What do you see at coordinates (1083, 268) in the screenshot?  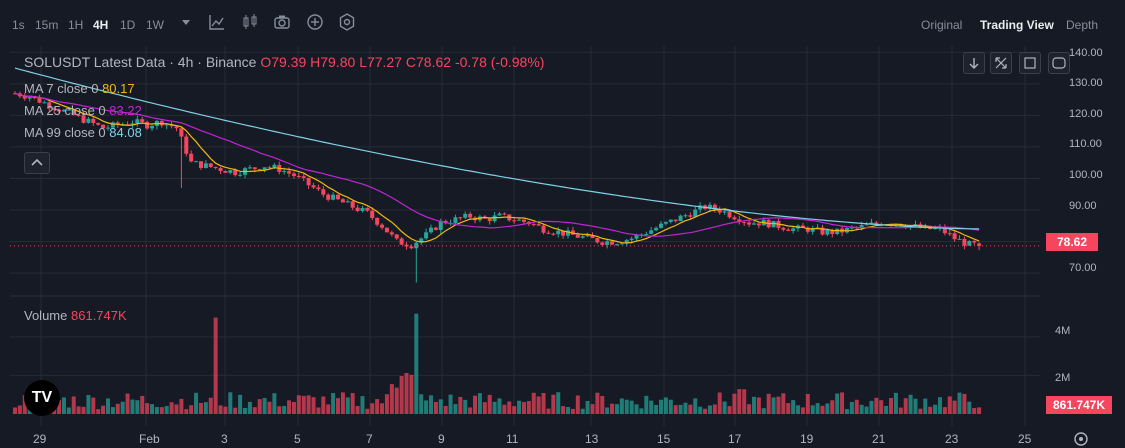 I see `price-tick: 70.00` at bounding box center [1083, 268].